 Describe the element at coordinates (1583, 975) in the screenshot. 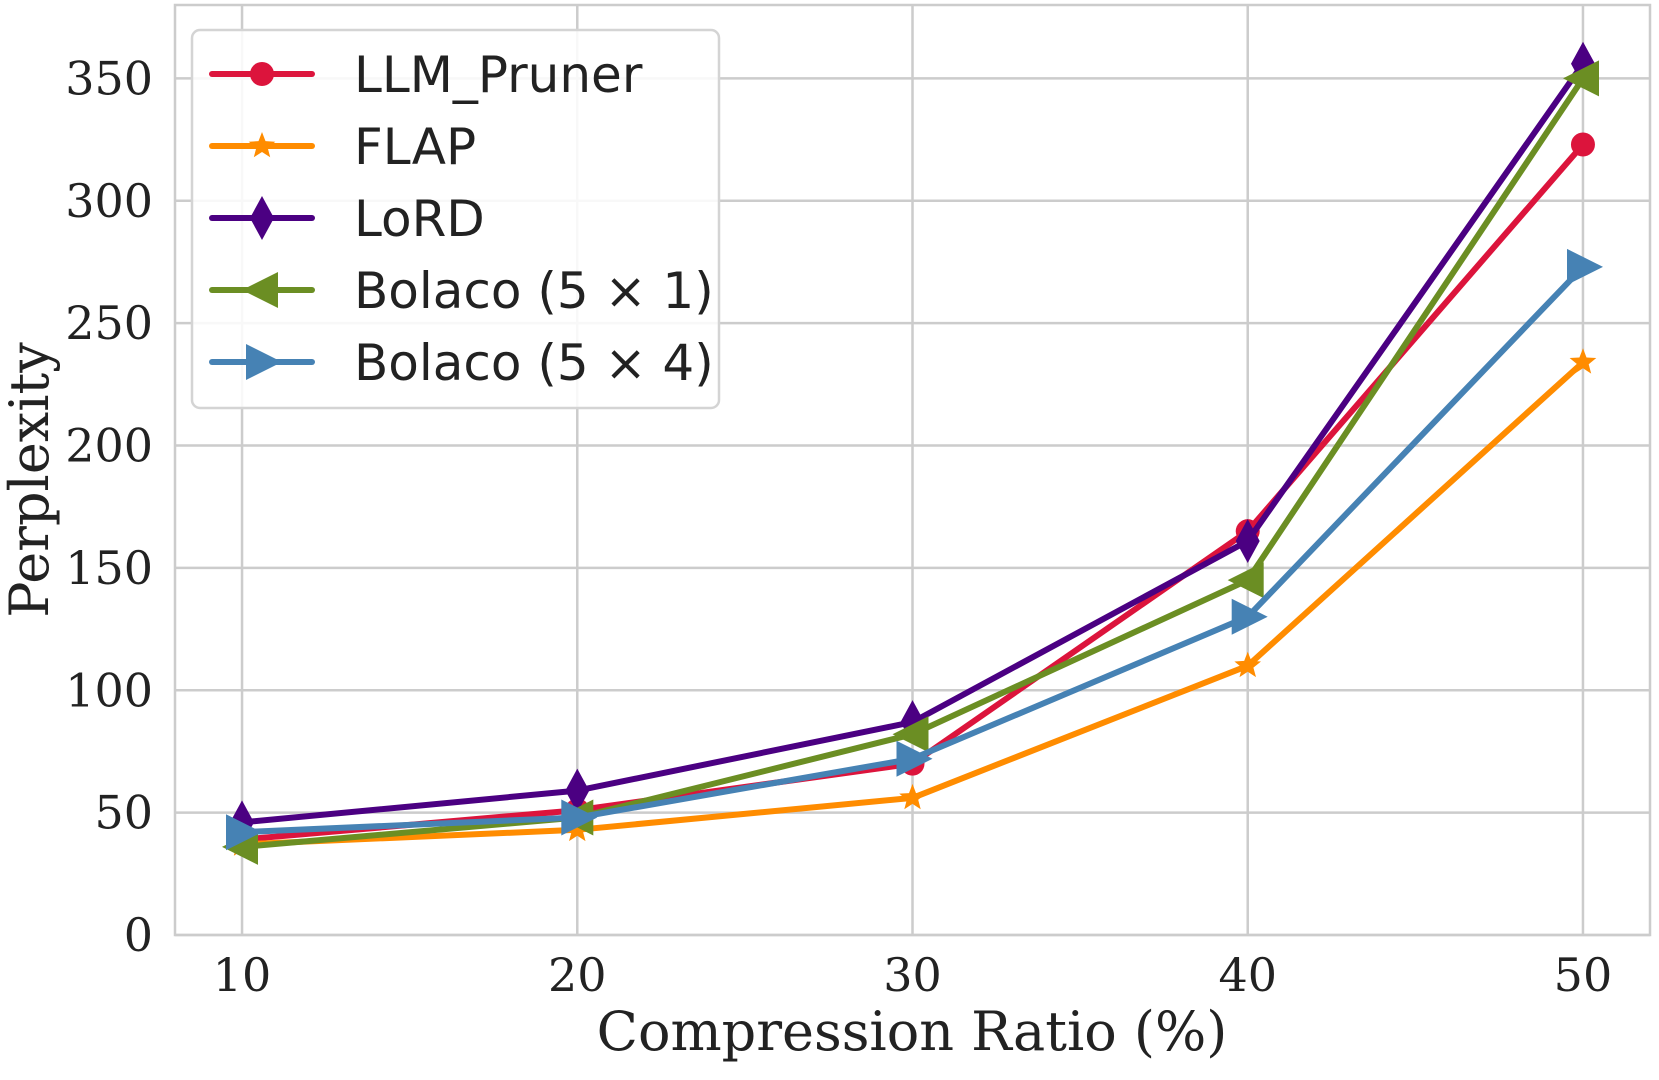

I see `x-tick-label: 50` at that location.